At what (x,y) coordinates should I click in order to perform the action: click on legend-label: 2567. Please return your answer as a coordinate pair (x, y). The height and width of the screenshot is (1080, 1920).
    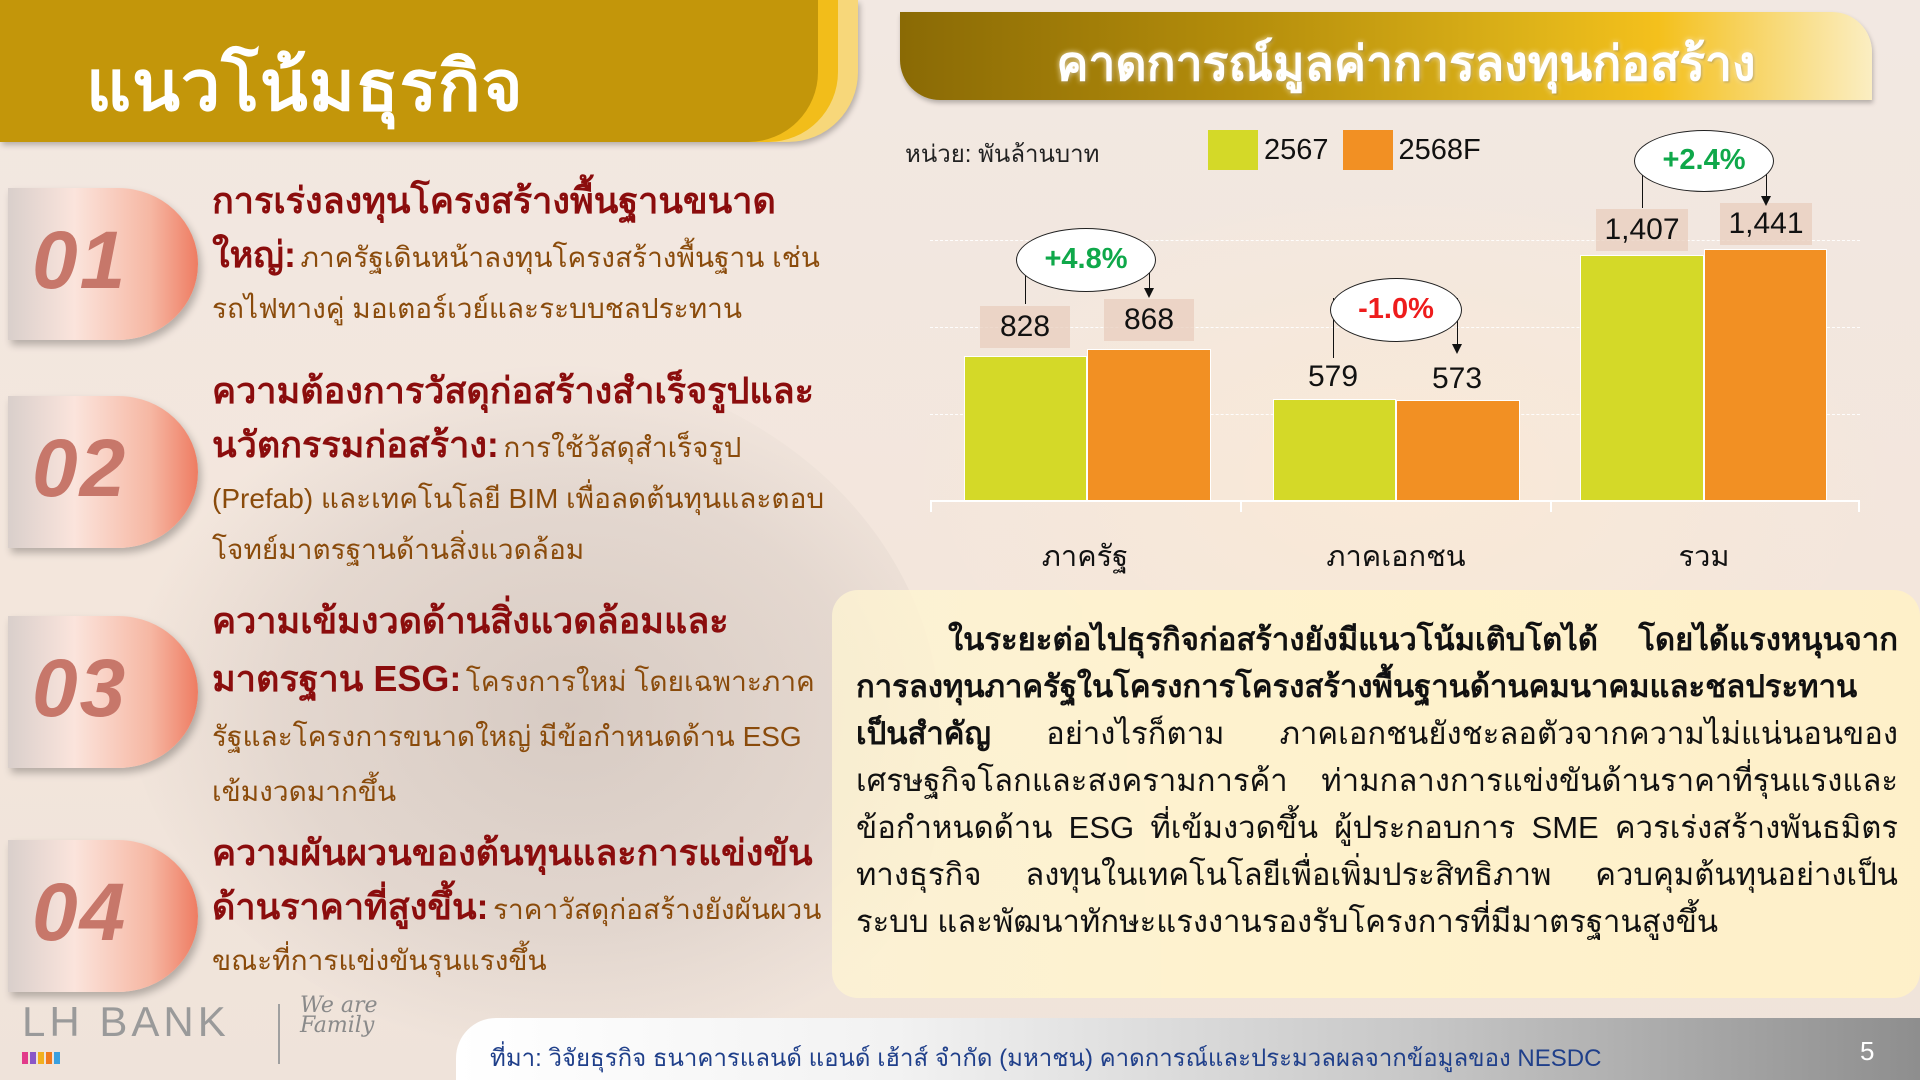
    Looking at the image, I should click on (1296, 149).